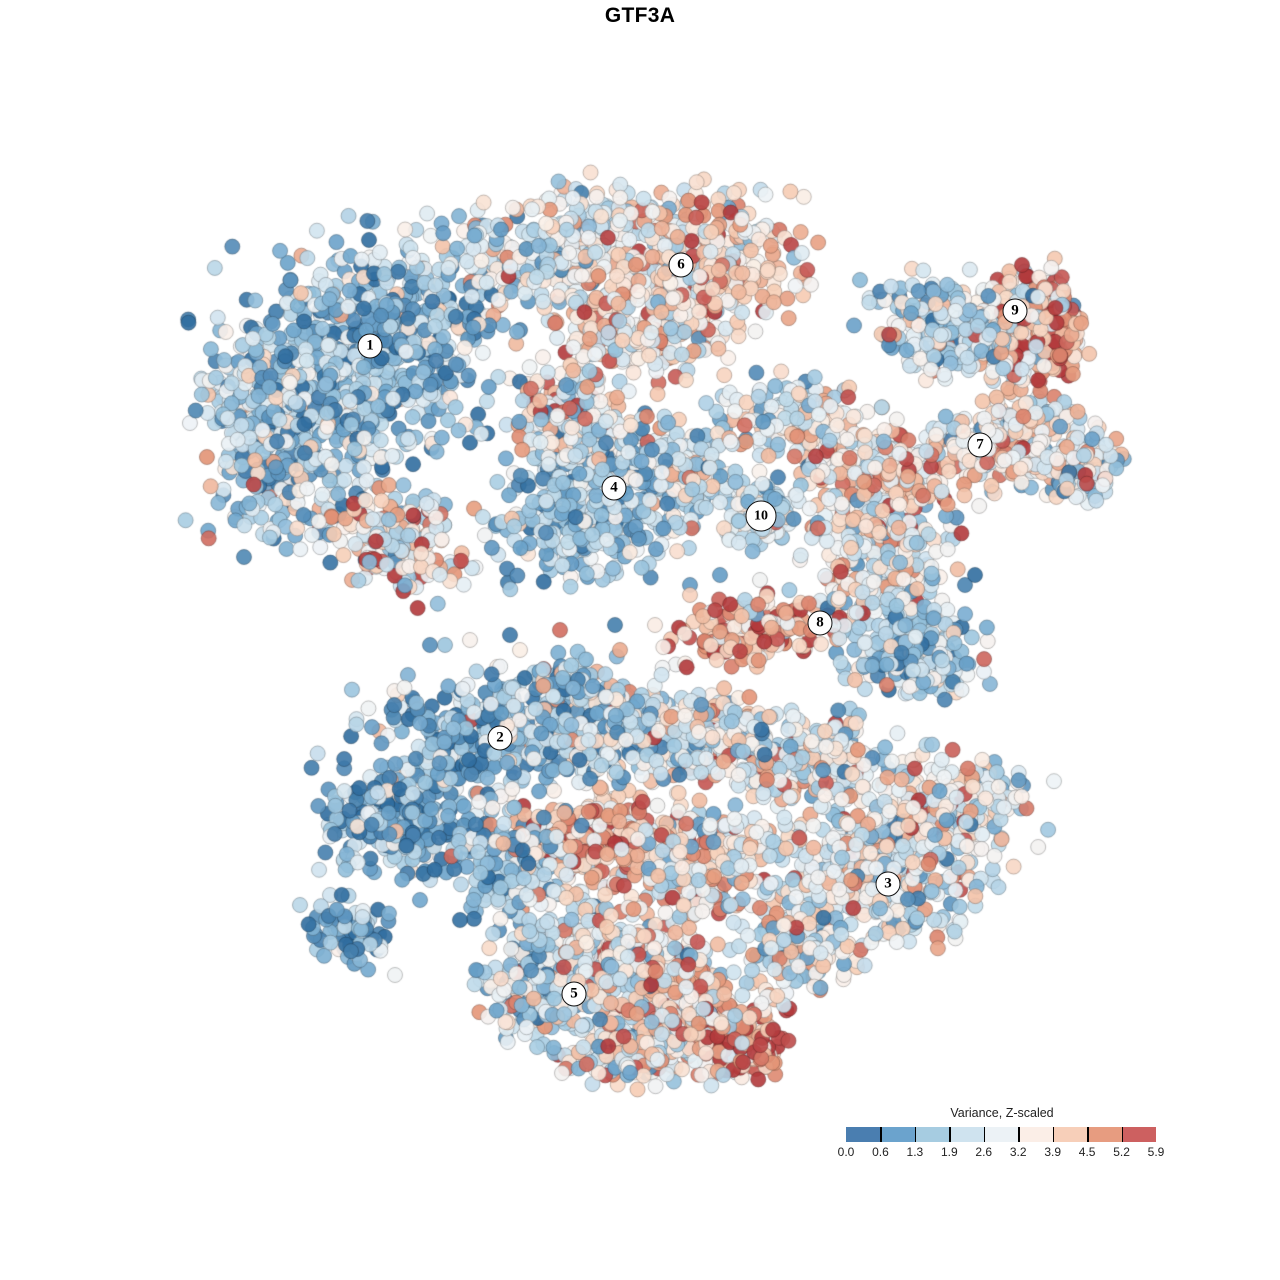 This screenshot has width=1280, height=1280. What do you see at coordinates (820, 623) in the screenshot?
I see `cluster-label-8: 8` at bounding box center [820, 623].